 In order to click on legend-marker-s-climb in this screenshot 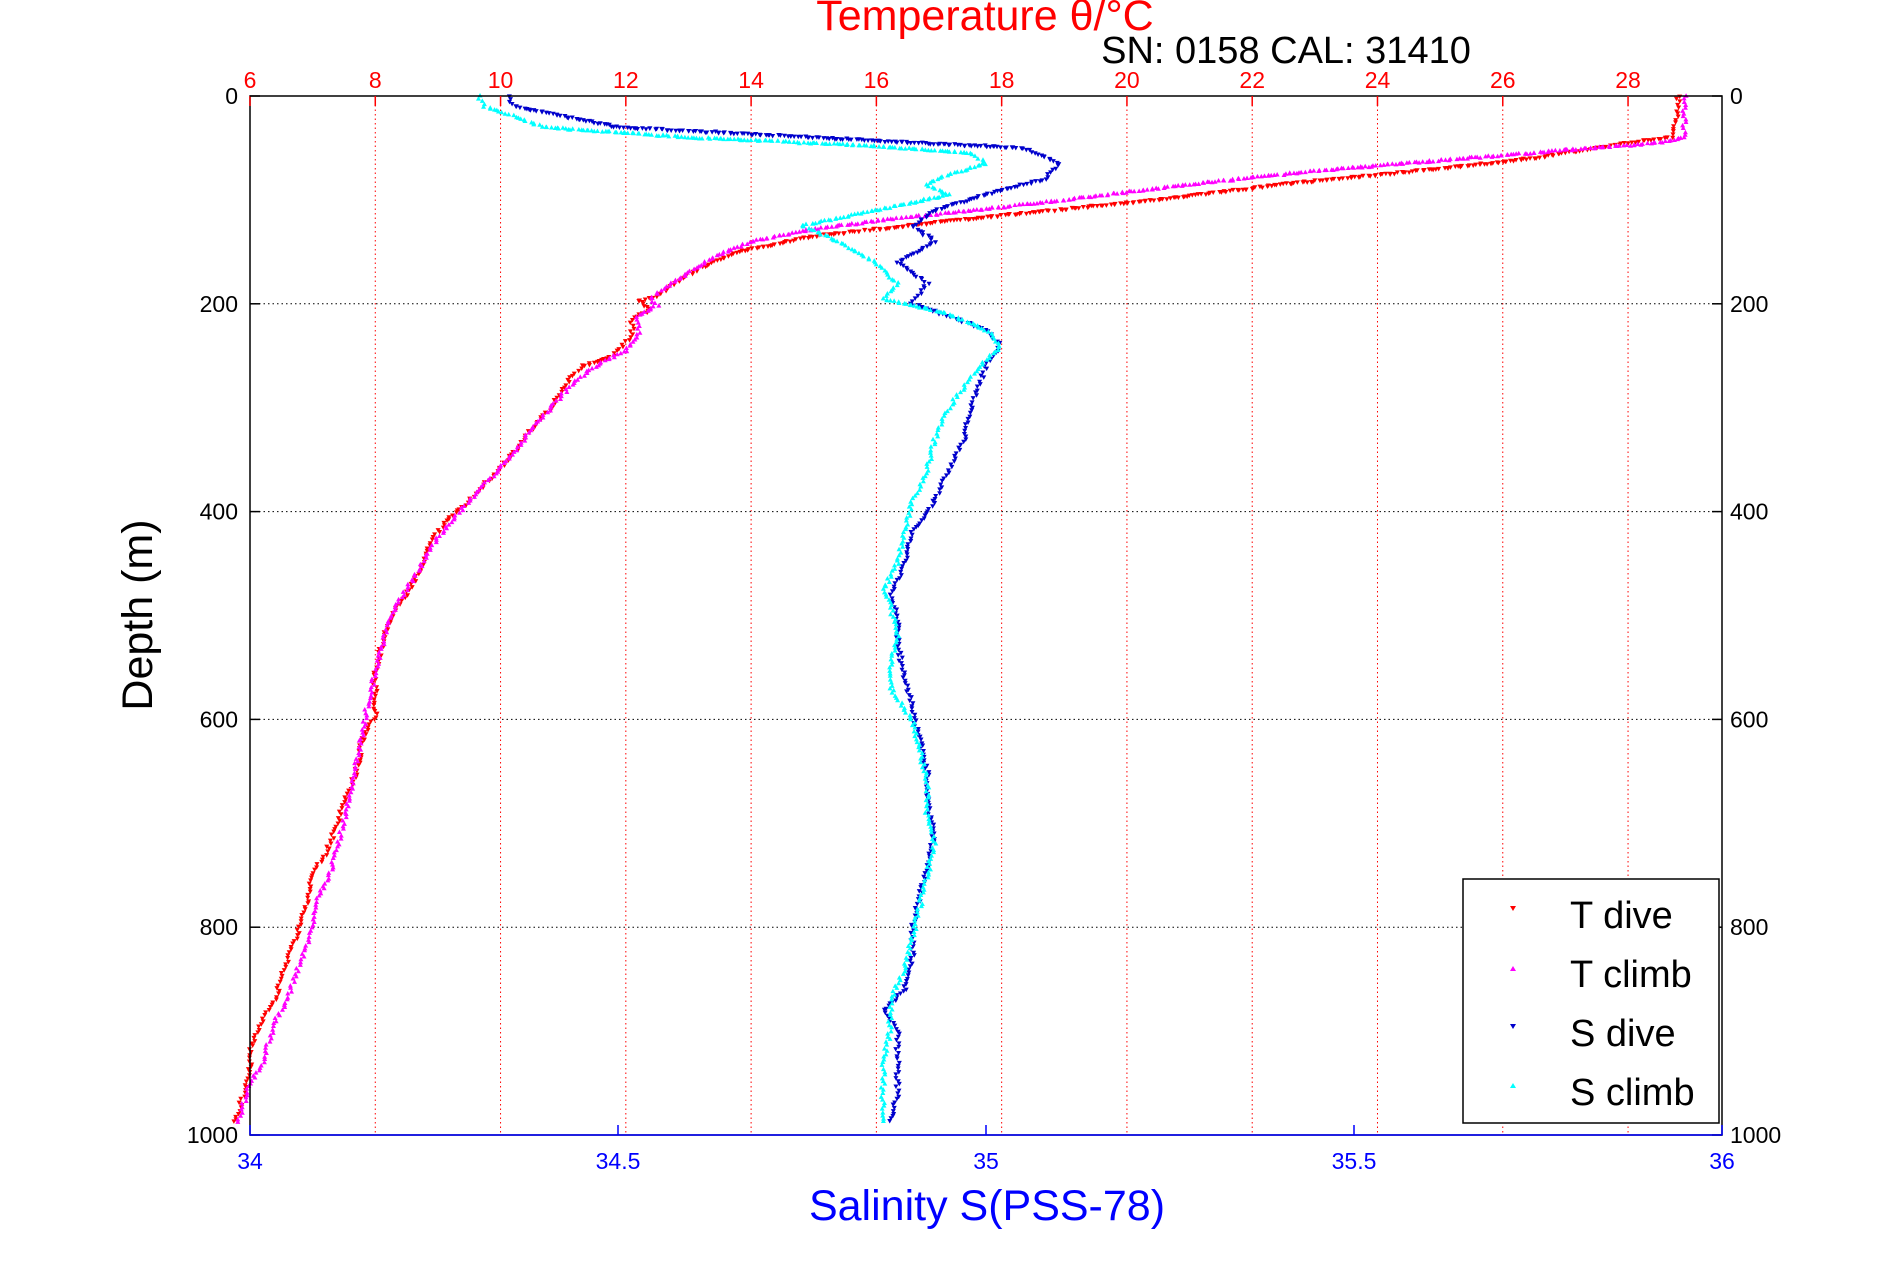, I will do `click(1513, 1085)`.